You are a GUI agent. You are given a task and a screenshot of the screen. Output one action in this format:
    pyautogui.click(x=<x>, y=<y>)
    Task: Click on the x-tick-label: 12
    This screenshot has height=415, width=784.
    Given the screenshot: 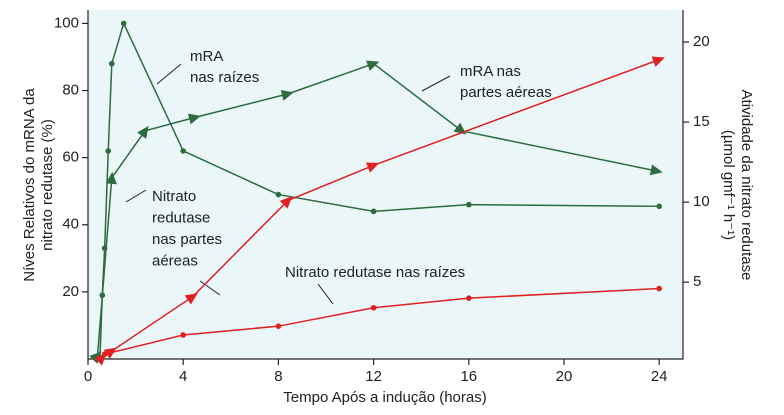 What is the action you would take?
    pyautogui.click(x=373, y=376)
    